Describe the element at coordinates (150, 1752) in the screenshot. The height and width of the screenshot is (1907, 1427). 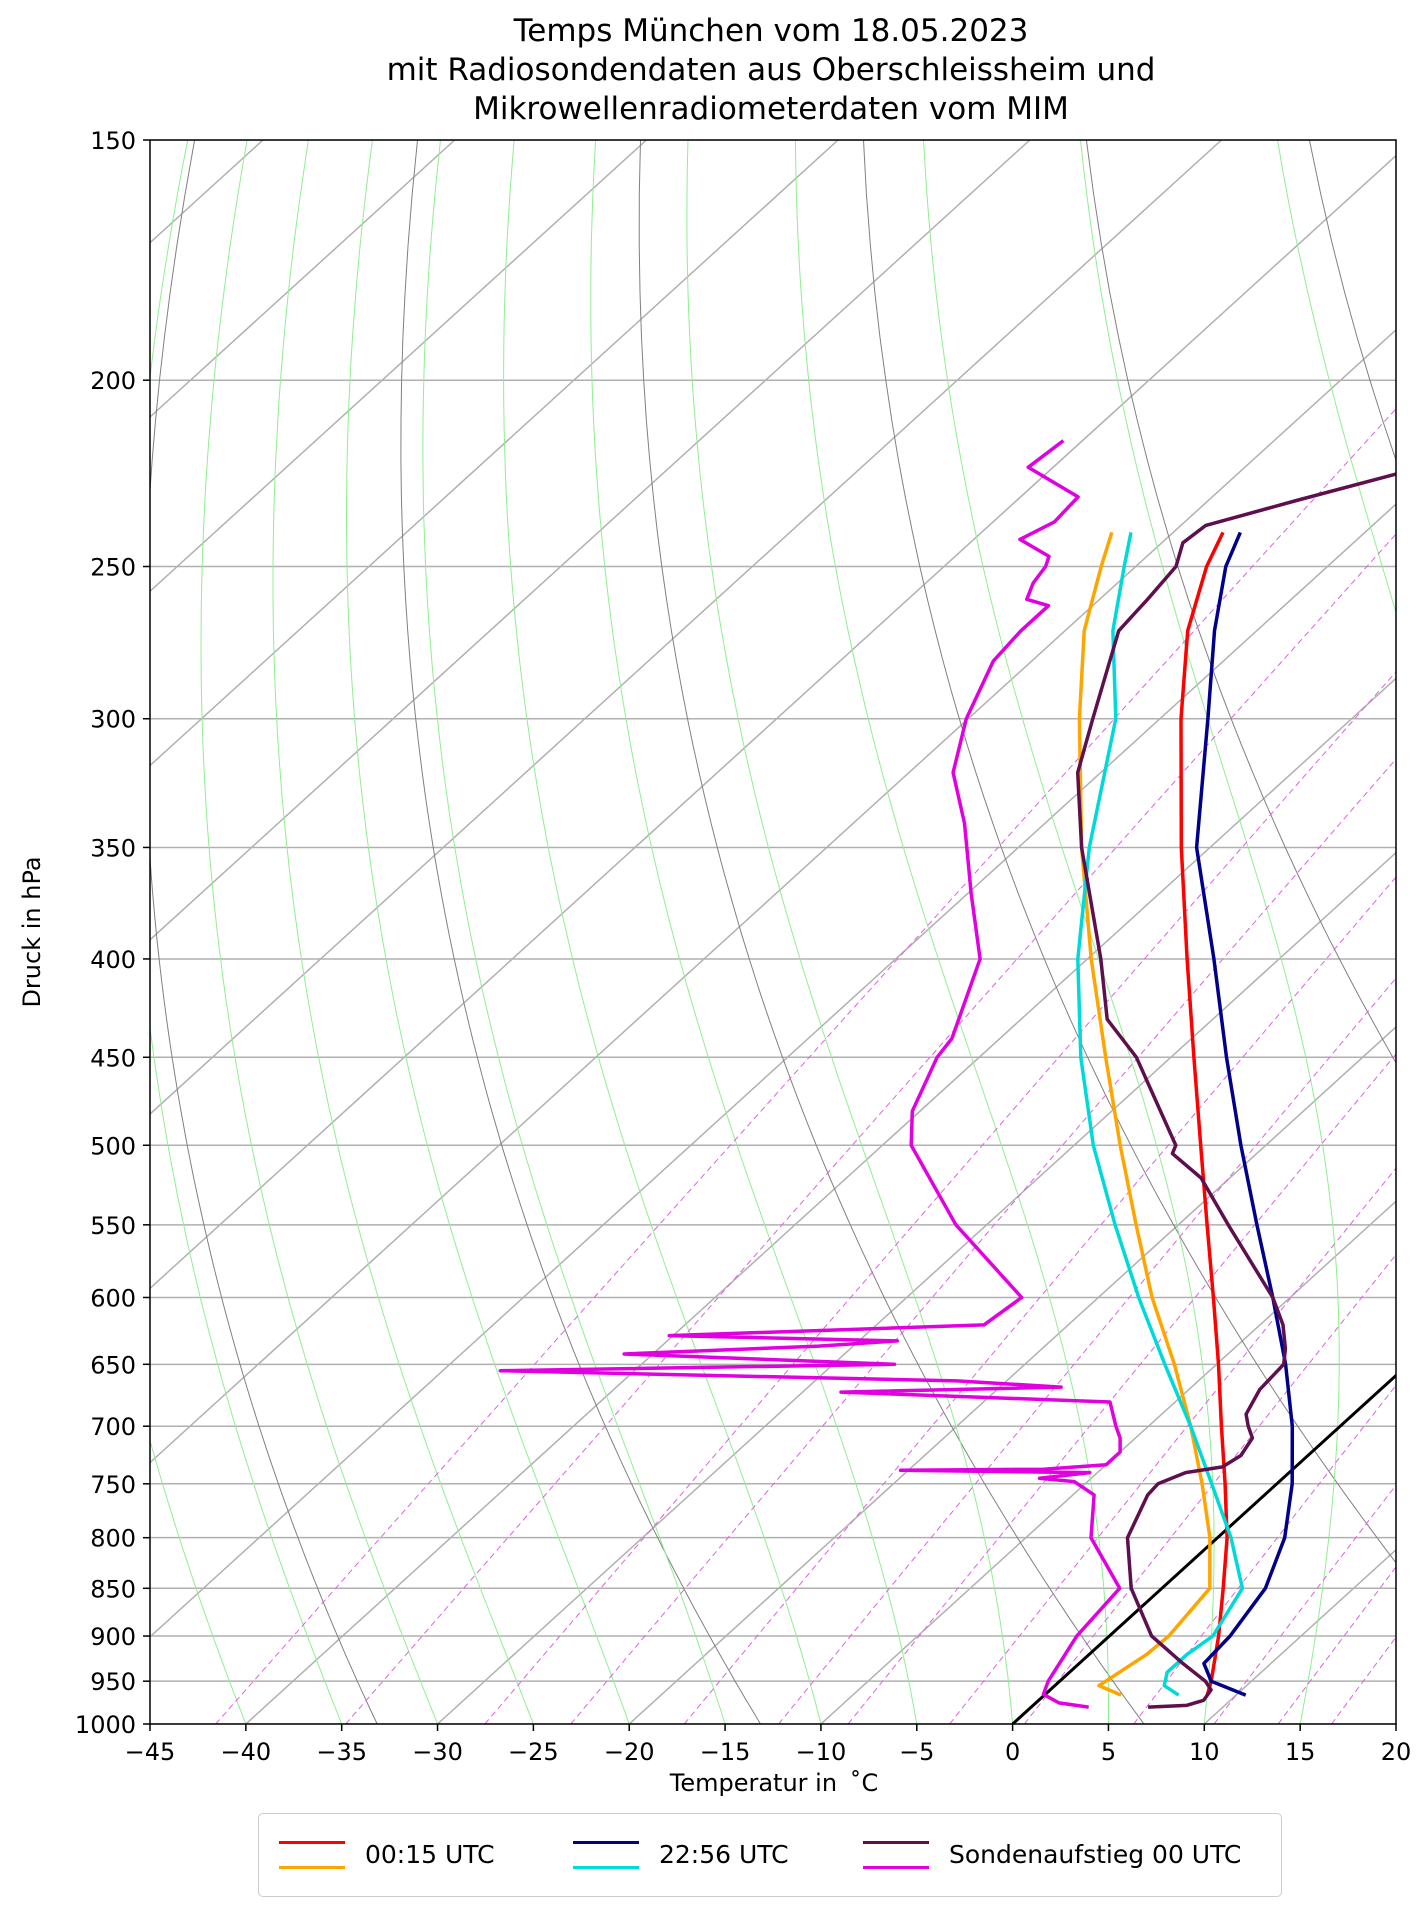
I see `x-tick-label: −45` at that location.